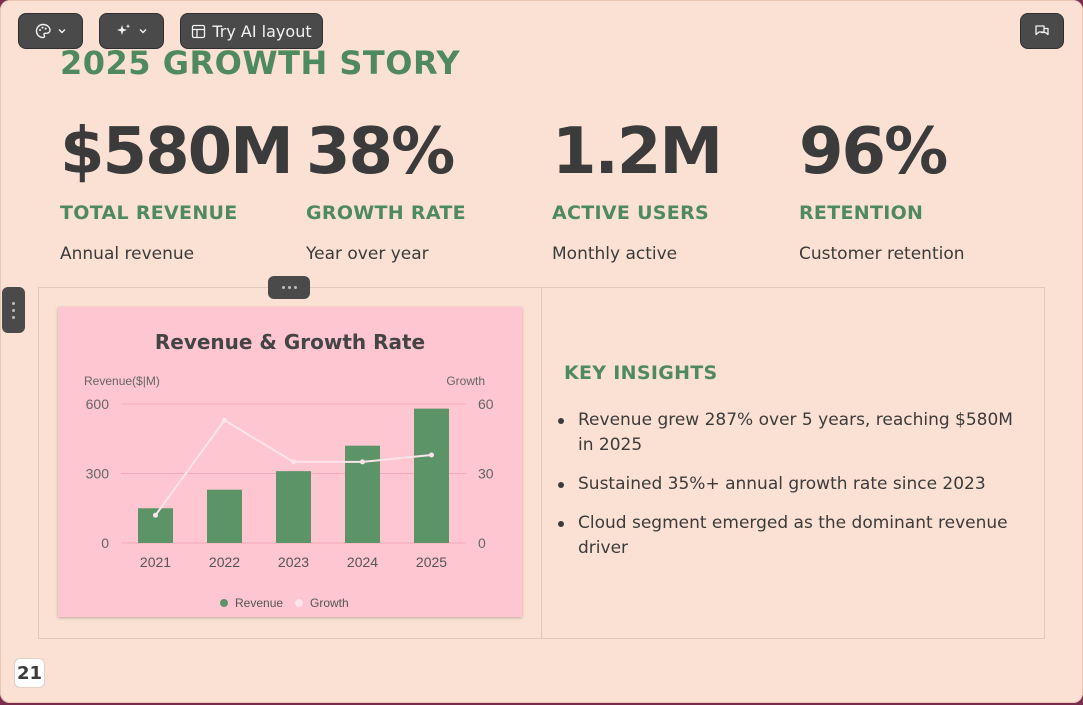 The width and height of the screenshot is (1083, 705). I want to click on block-drag-handle, so click(289, 287).